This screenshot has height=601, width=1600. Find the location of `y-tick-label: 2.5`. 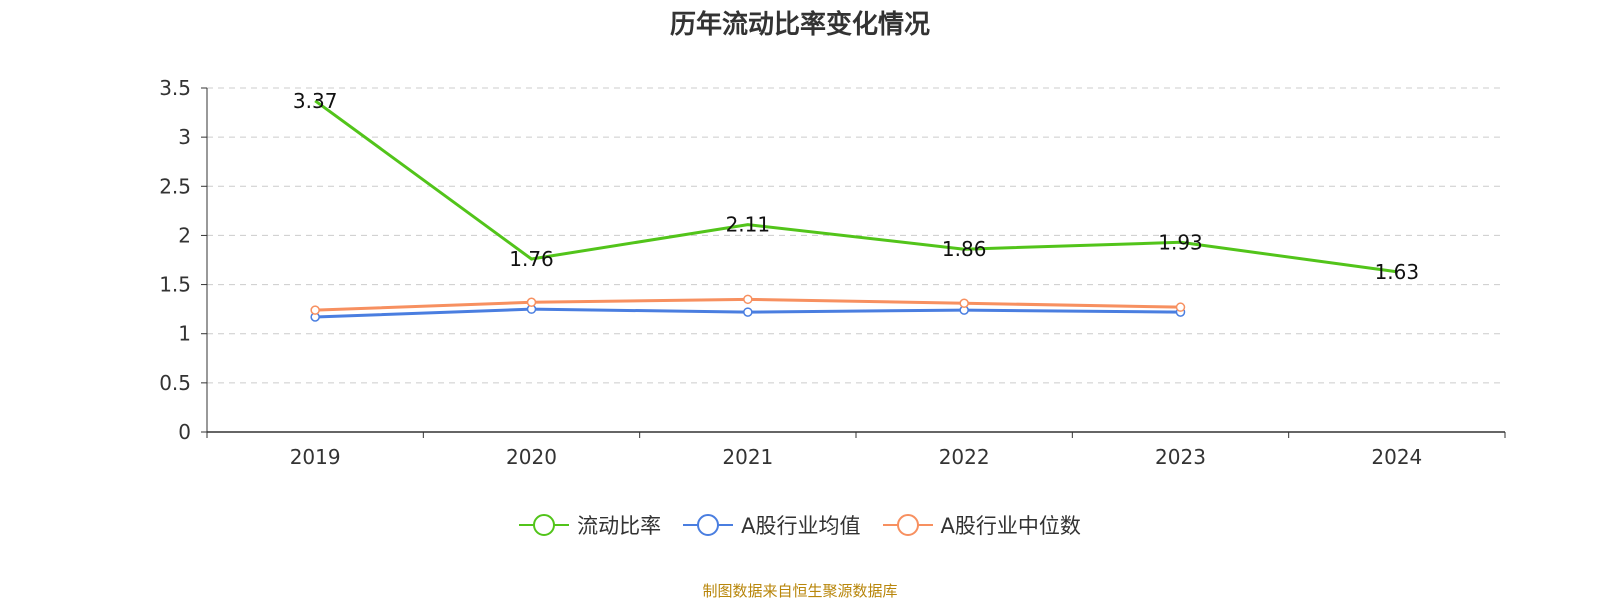

y-tick-label: 2.5 is located at coordinates (175, 186).